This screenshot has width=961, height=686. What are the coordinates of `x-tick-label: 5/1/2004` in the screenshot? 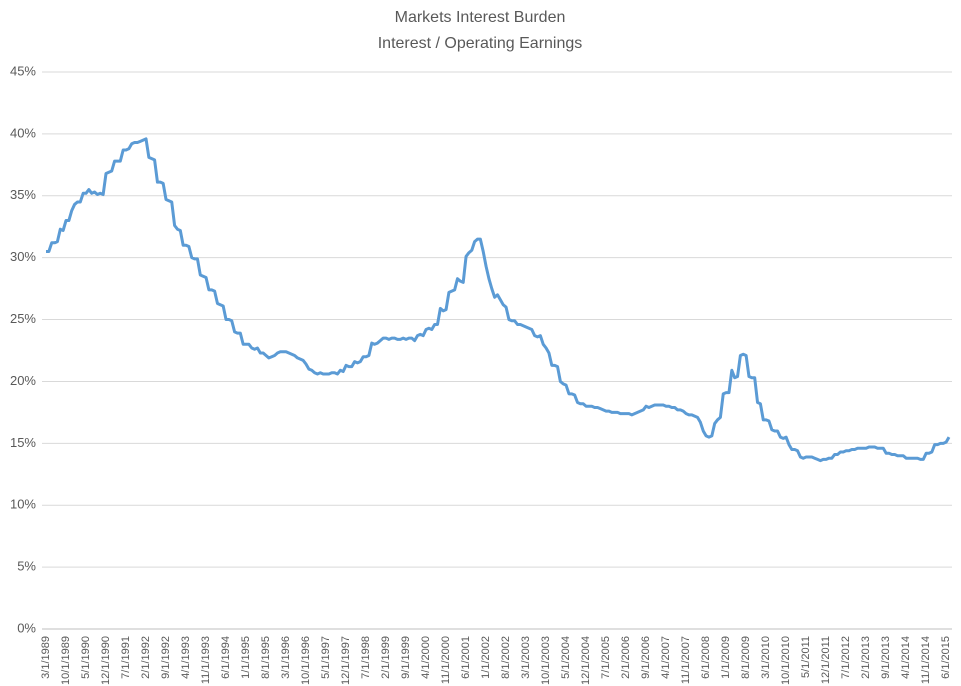 It's located at (566, 657).